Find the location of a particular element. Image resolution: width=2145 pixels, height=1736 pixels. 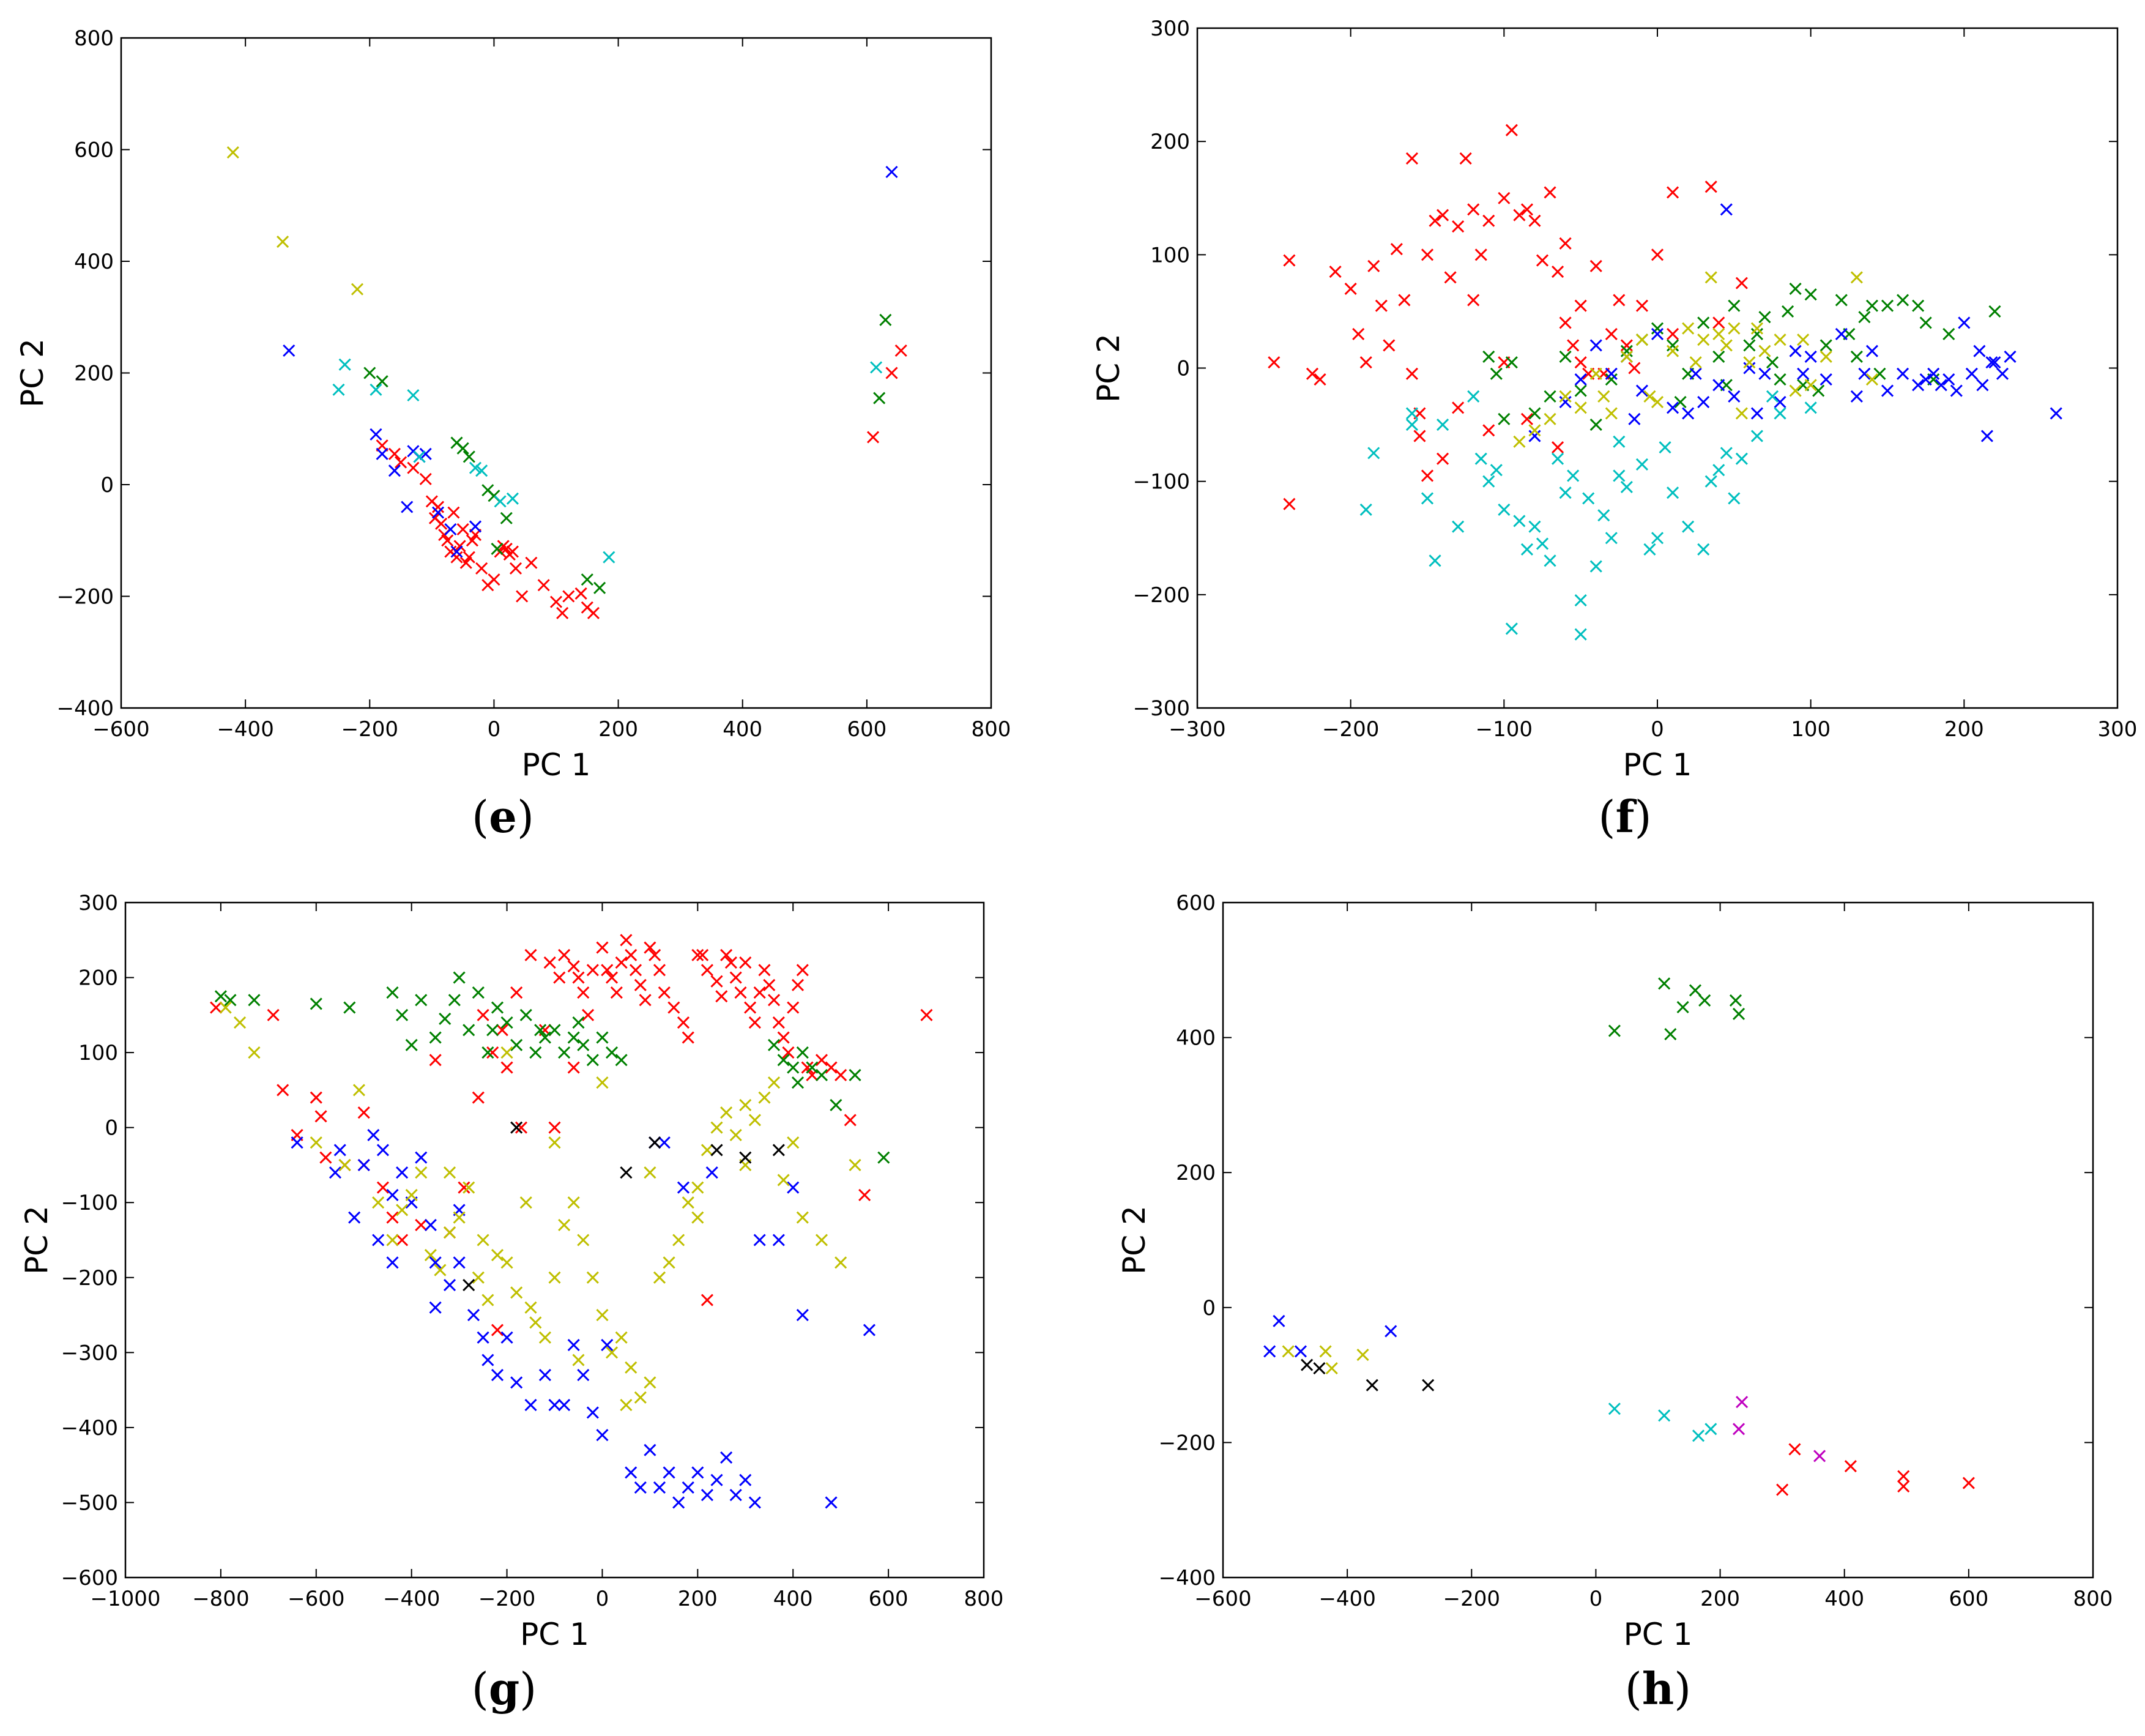

x-tick-label: 100 is located at coordinates (1811, 729).